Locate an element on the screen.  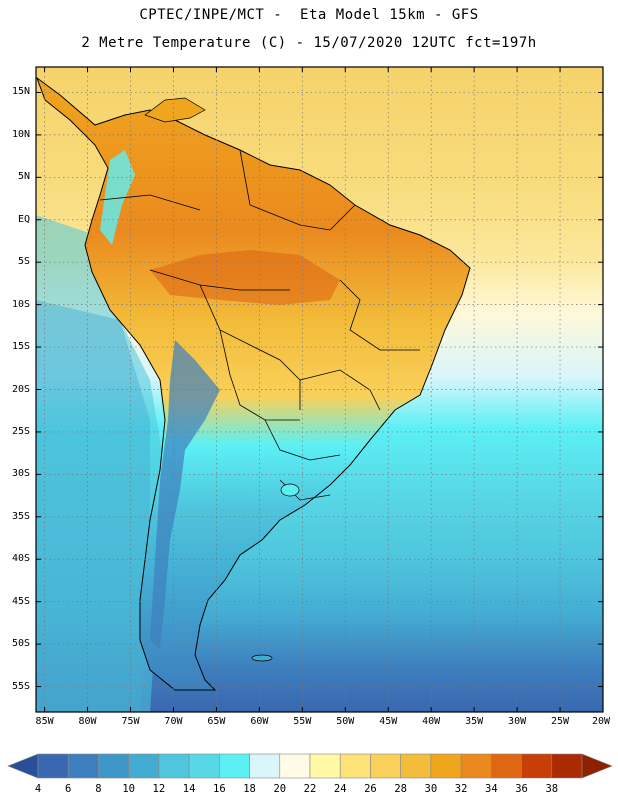
lon-tick-label: 75W is located at coordinates (130, 721).